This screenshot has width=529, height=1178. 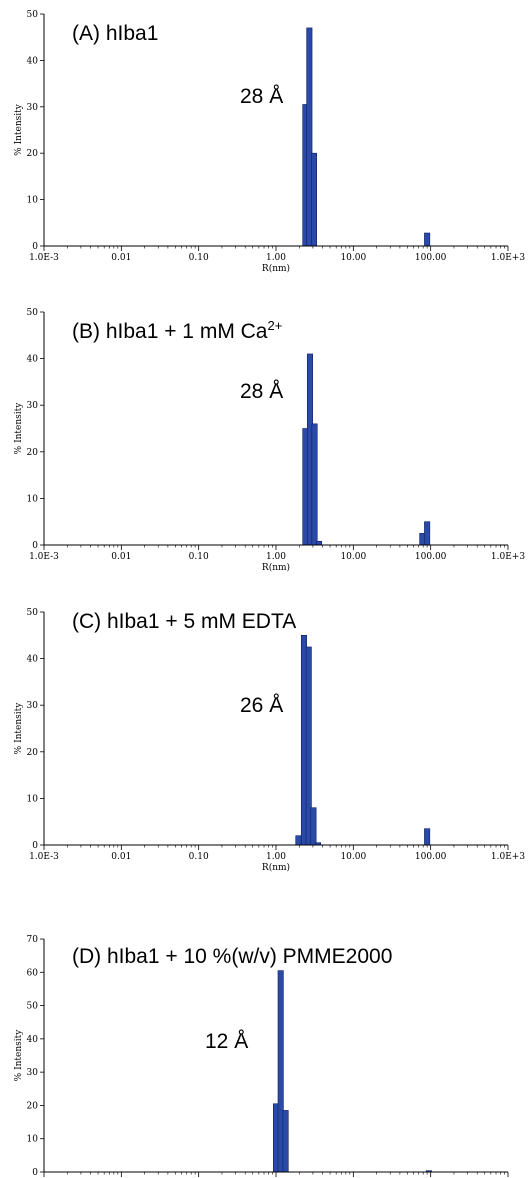 I want to click on panel-title: (D) hIba1 + 10 %(w/v) PMME2000, so click(x=232, y=956).